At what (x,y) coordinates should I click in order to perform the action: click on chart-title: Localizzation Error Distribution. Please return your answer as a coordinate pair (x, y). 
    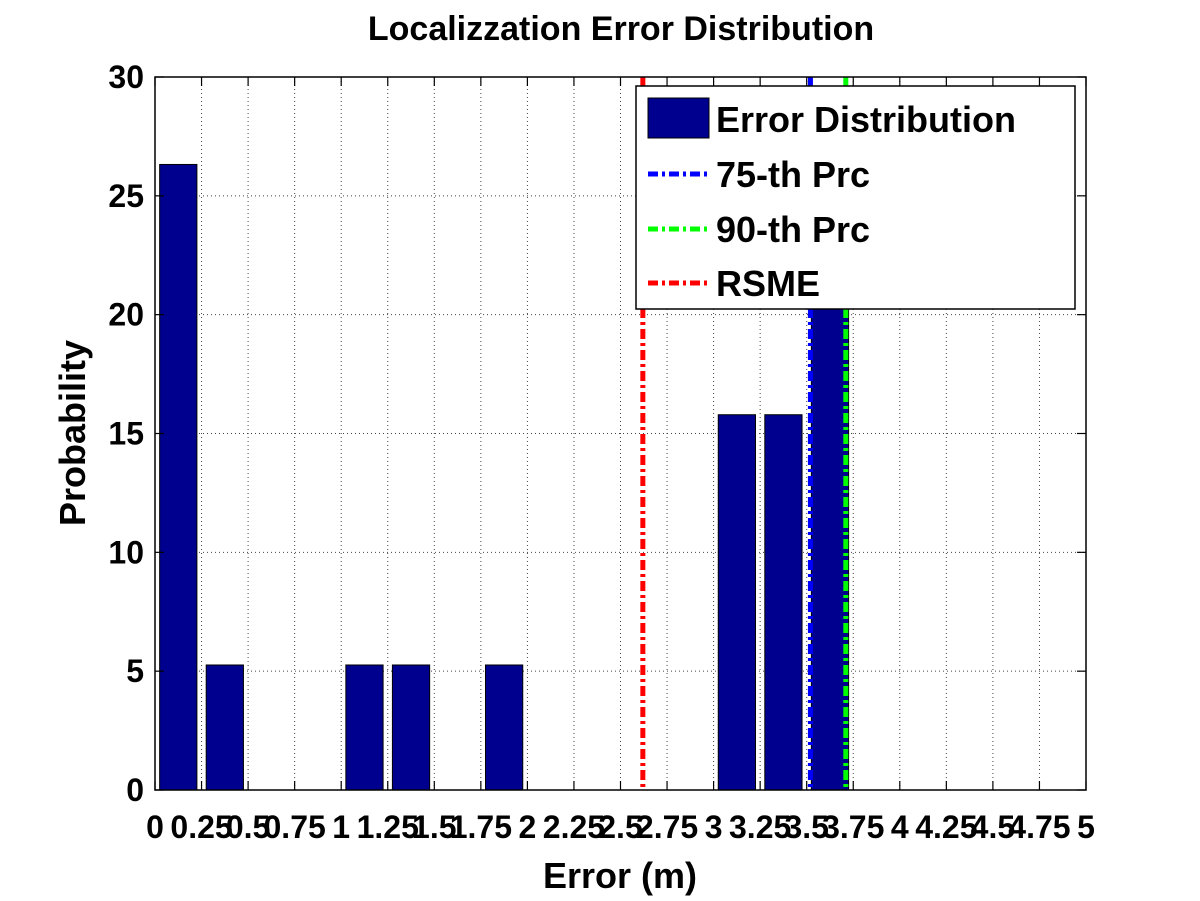
    Looking at the image, I should click on (621, 29).